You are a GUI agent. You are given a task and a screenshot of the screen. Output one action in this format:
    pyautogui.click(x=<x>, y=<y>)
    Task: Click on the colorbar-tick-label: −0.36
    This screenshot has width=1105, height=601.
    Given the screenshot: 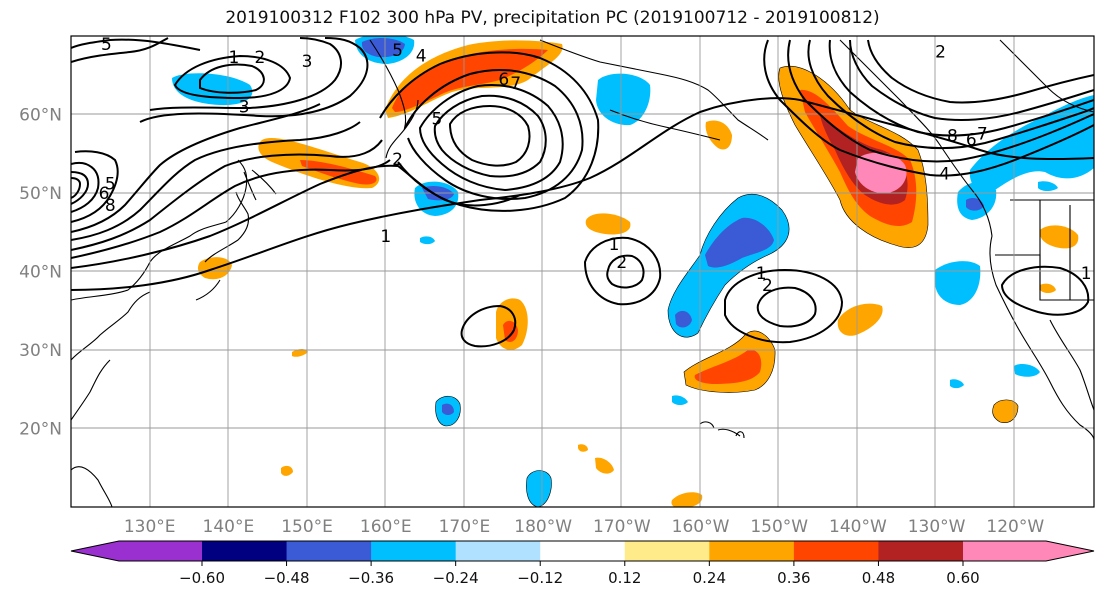 What is the action you would take?
    pyautogui.click(x=371, y=578)
    